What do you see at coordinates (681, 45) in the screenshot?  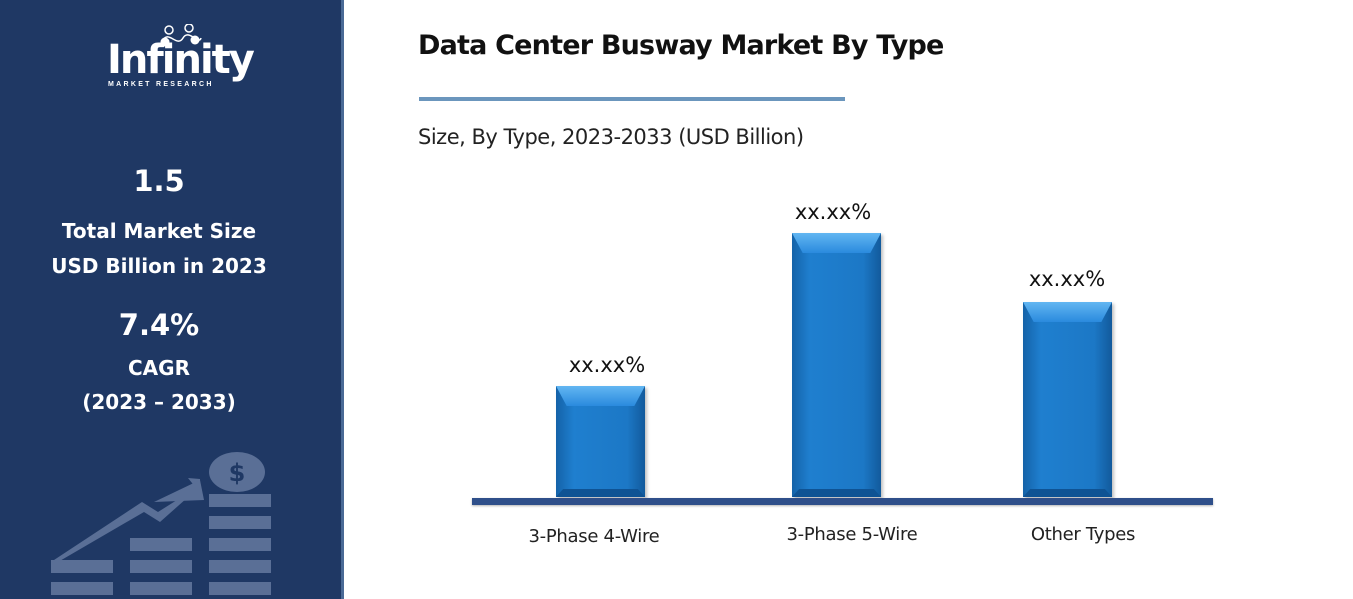 I see `chart-title: Data Center Busway Market By Type` at bounding box center [681, 45].